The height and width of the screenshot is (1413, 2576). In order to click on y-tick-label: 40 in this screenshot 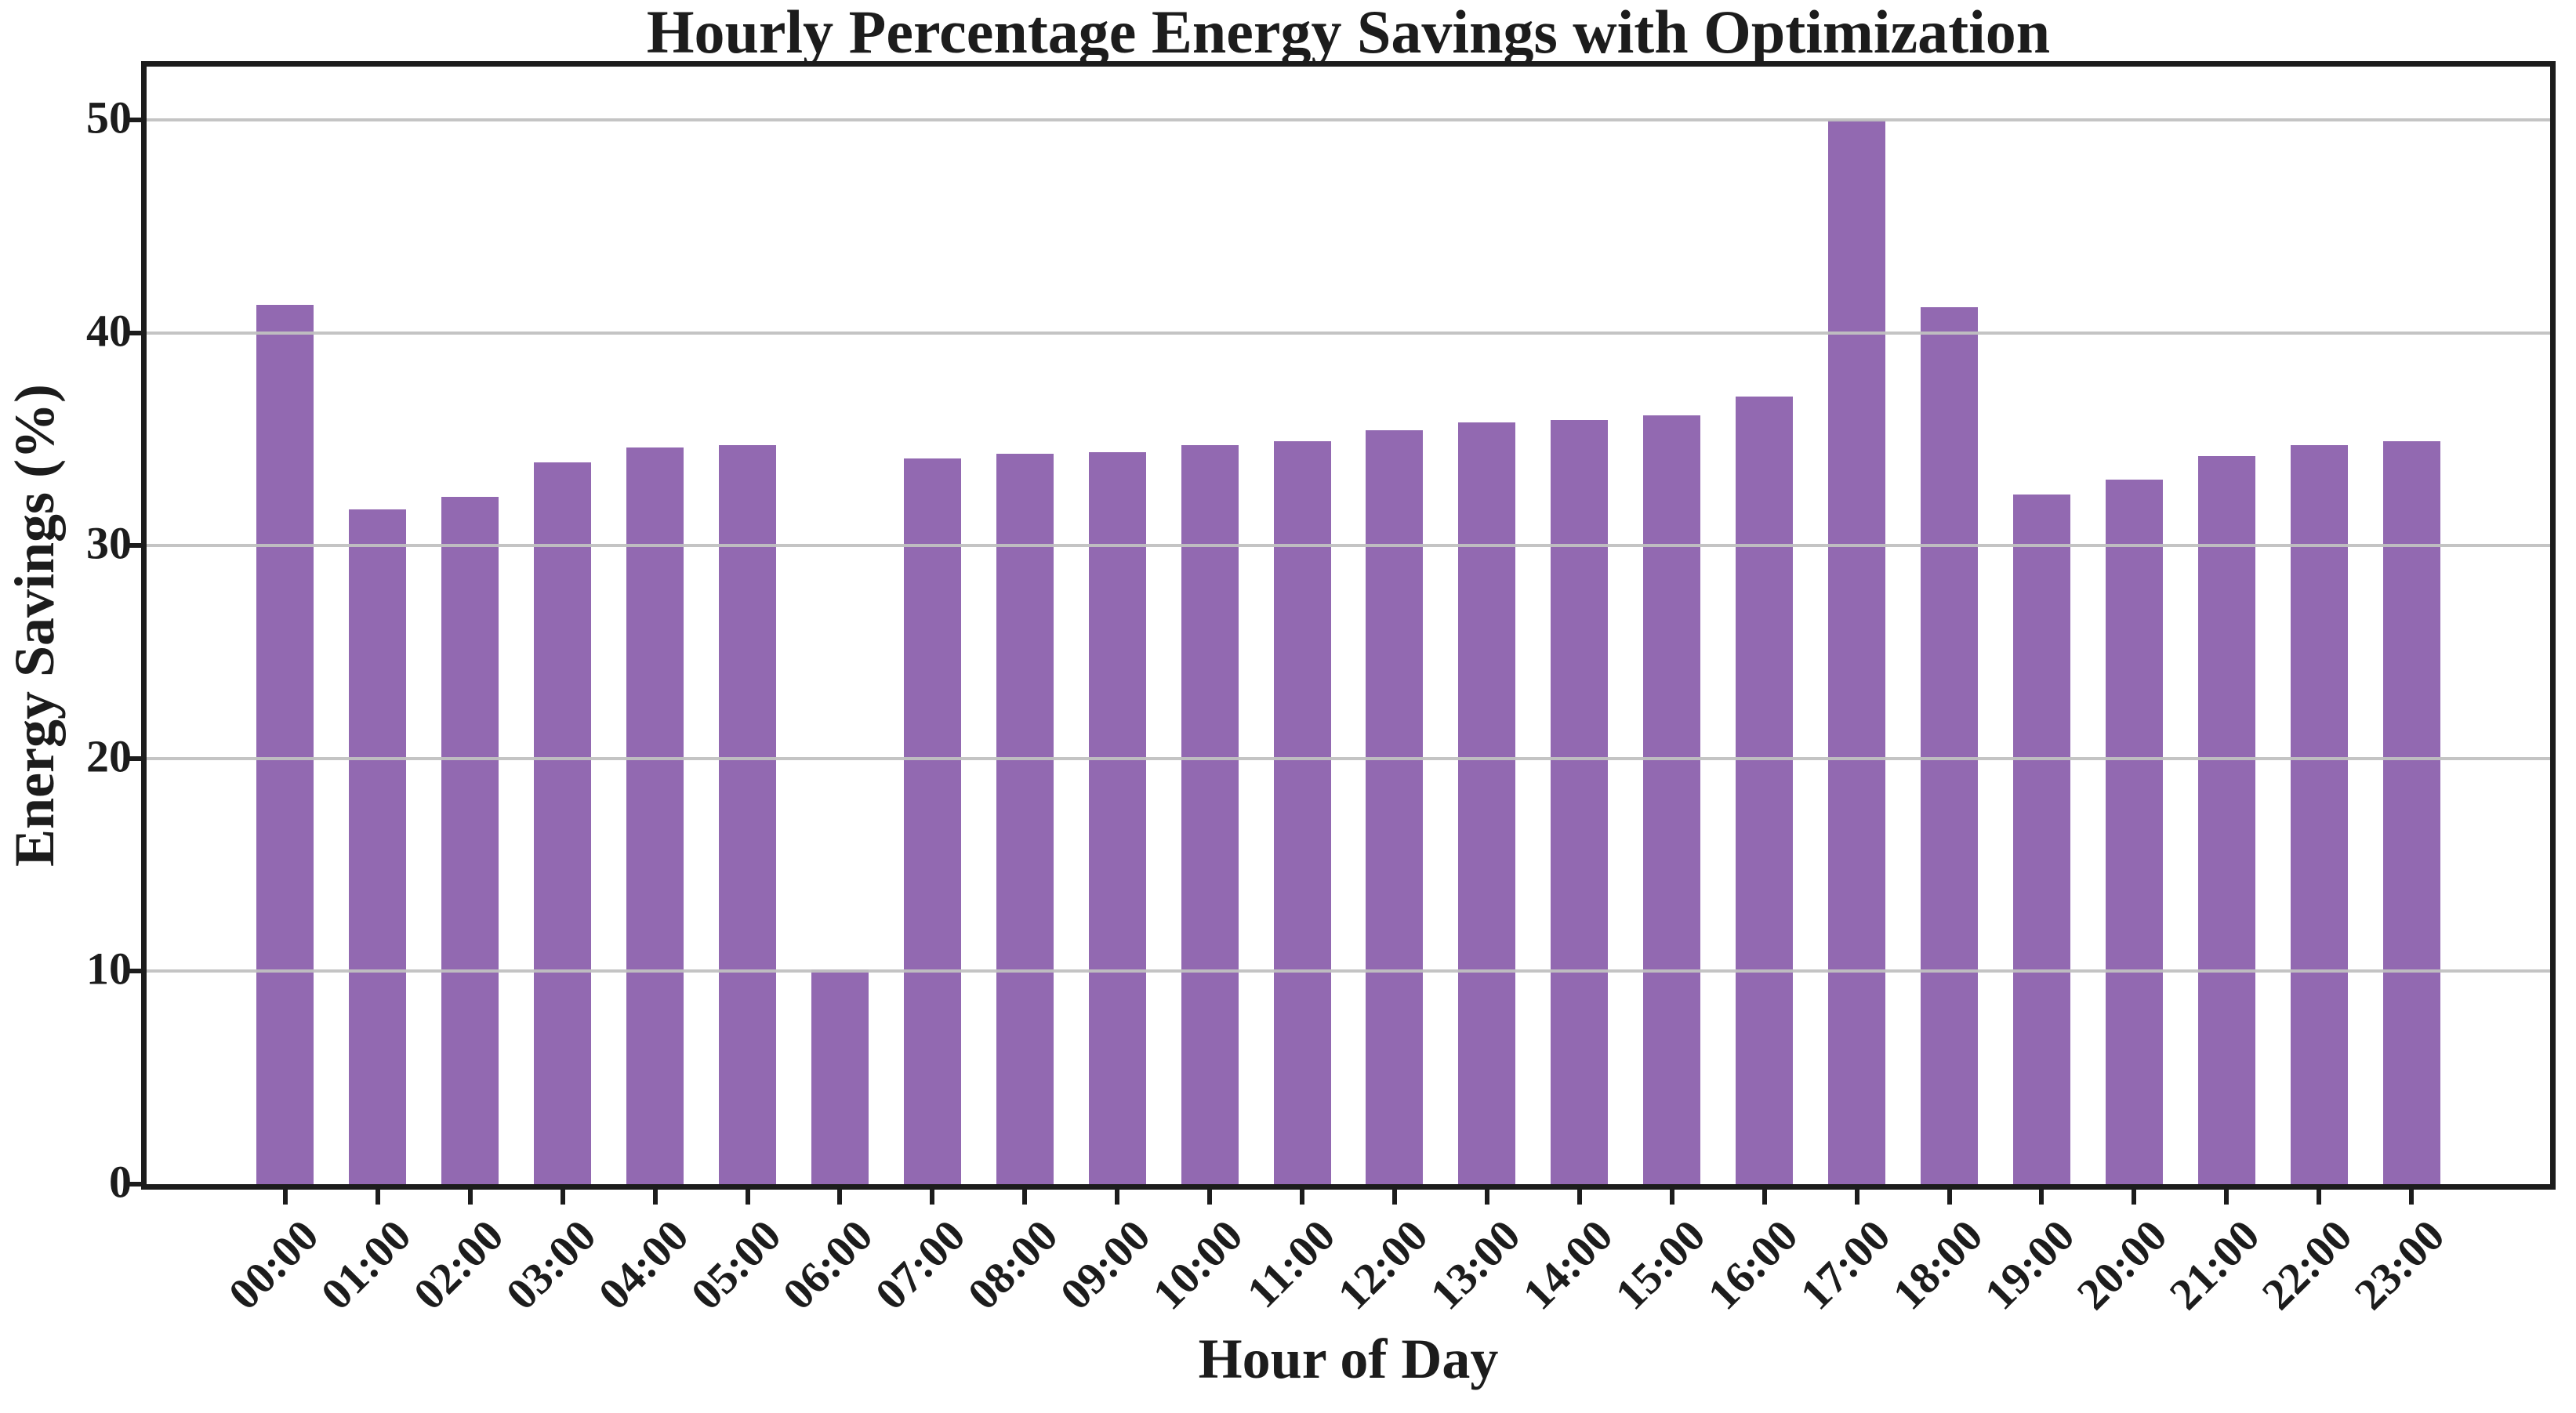, I will do `click(109, 331)`.